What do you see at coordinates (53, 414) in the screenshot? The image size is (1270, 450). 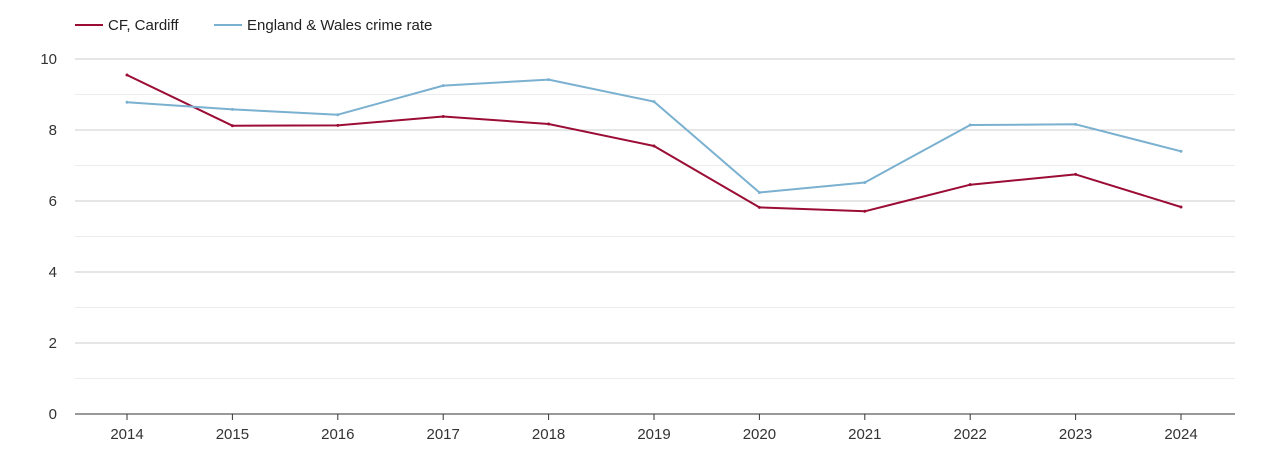 I see `y-tick-label: 0` at bounding box center [53, 414].